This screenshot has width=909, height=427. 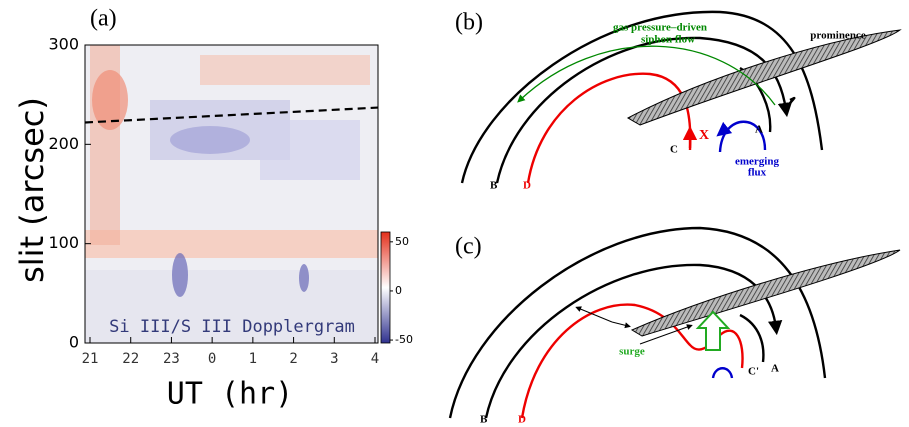 What do you see at coordinates (469, 23) in the screenshot?
I see `panel-label: (b)` at bounding box center [469, 23].